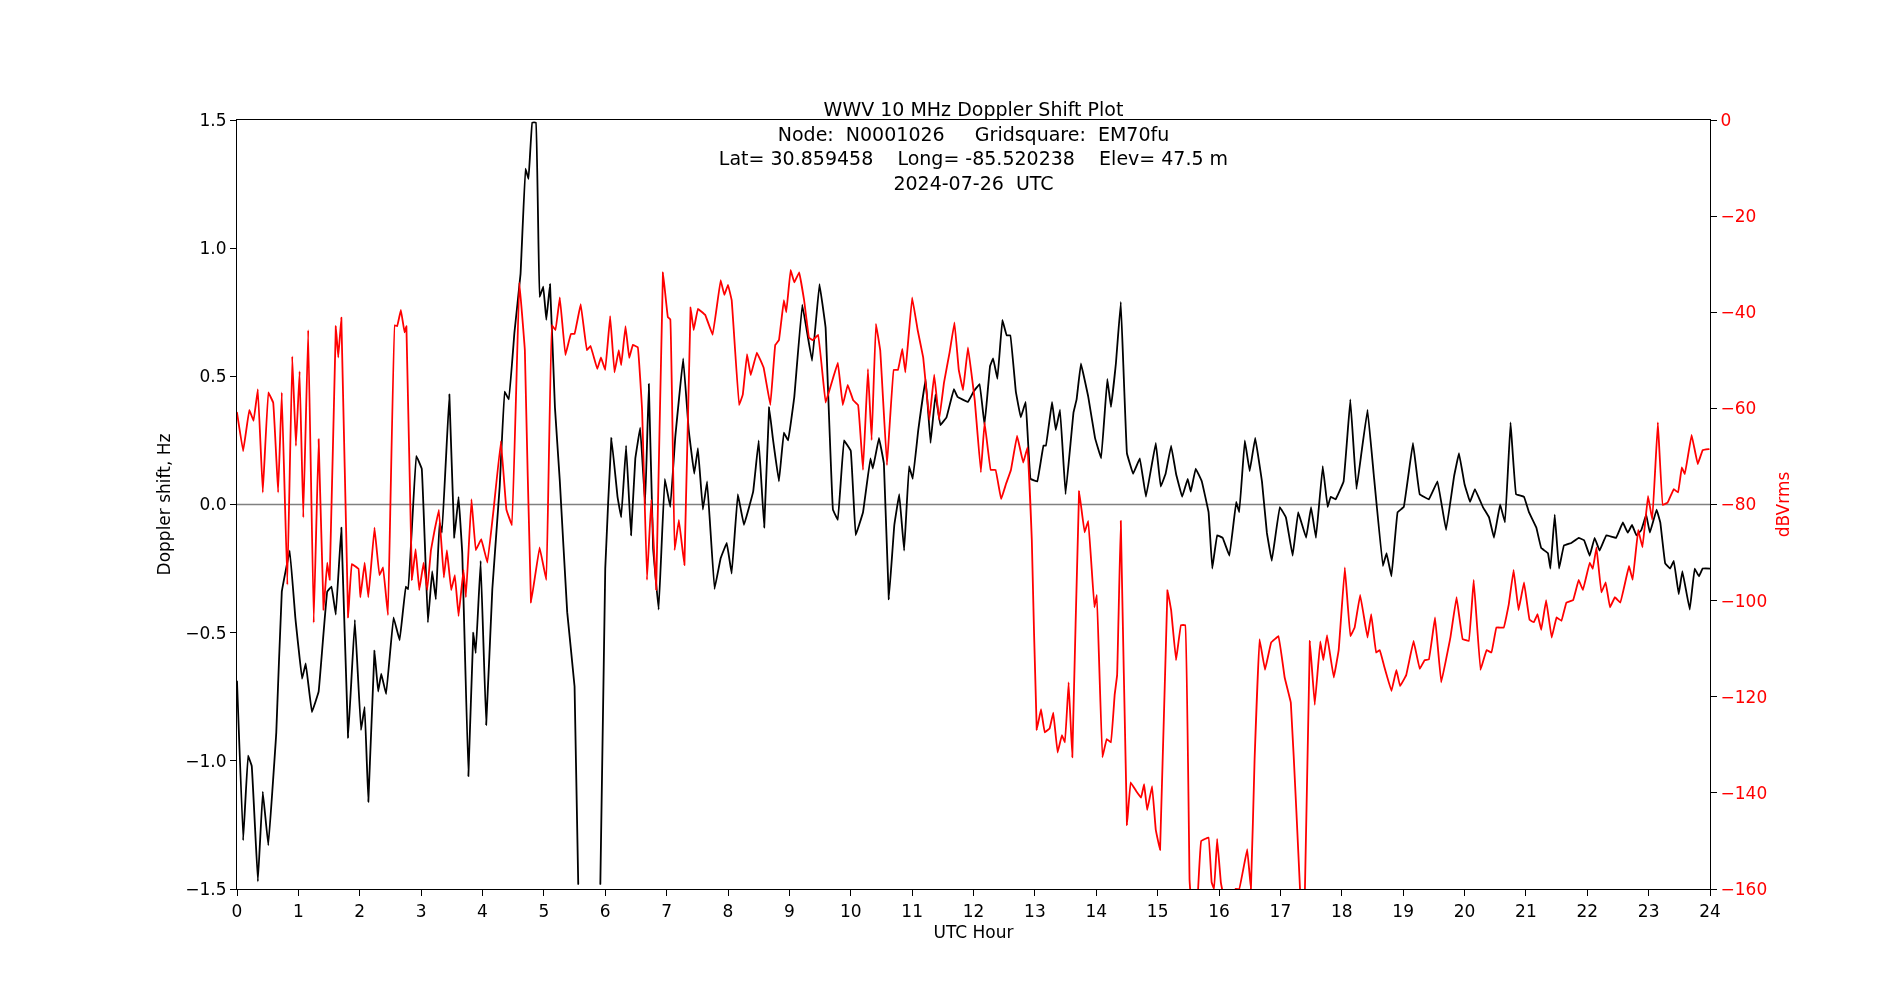 The width and height of the screenshot is (1900, 1000). What do you see at coordinates (213, 376) in the screenshot?
I see `y-tick-label: 0.5` at bounding box center [213, 376].